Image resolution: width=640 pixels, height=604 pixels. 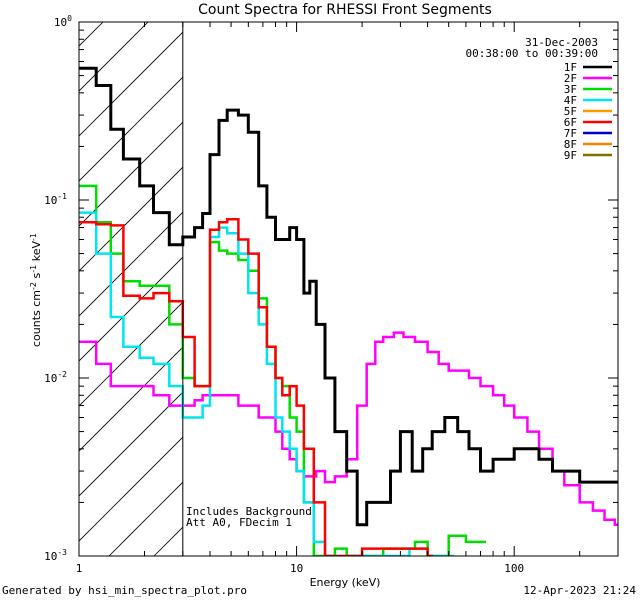 What do you see at coordinates (36, 290) in the screenshot?
I see `y-axis-label: counts cm-2 s-1 keV-1` at bounding box center [36, 290].